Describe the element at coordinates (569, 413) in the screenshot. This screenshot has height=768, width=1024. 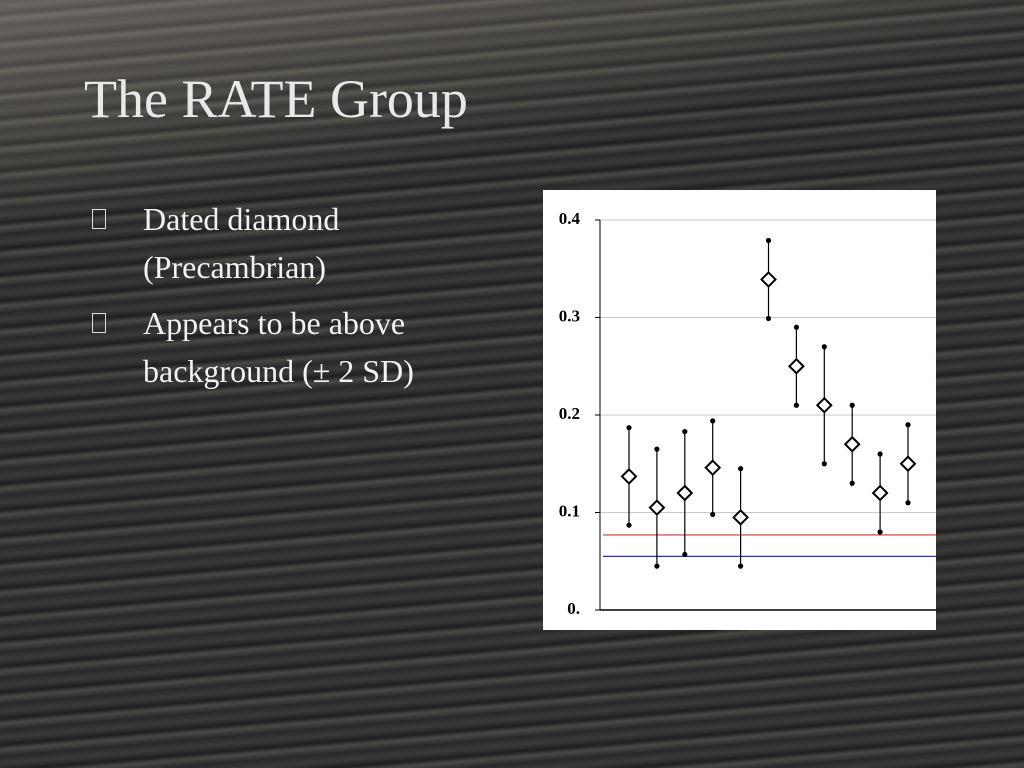
I see `y-tick-label: 0.2` at that location.